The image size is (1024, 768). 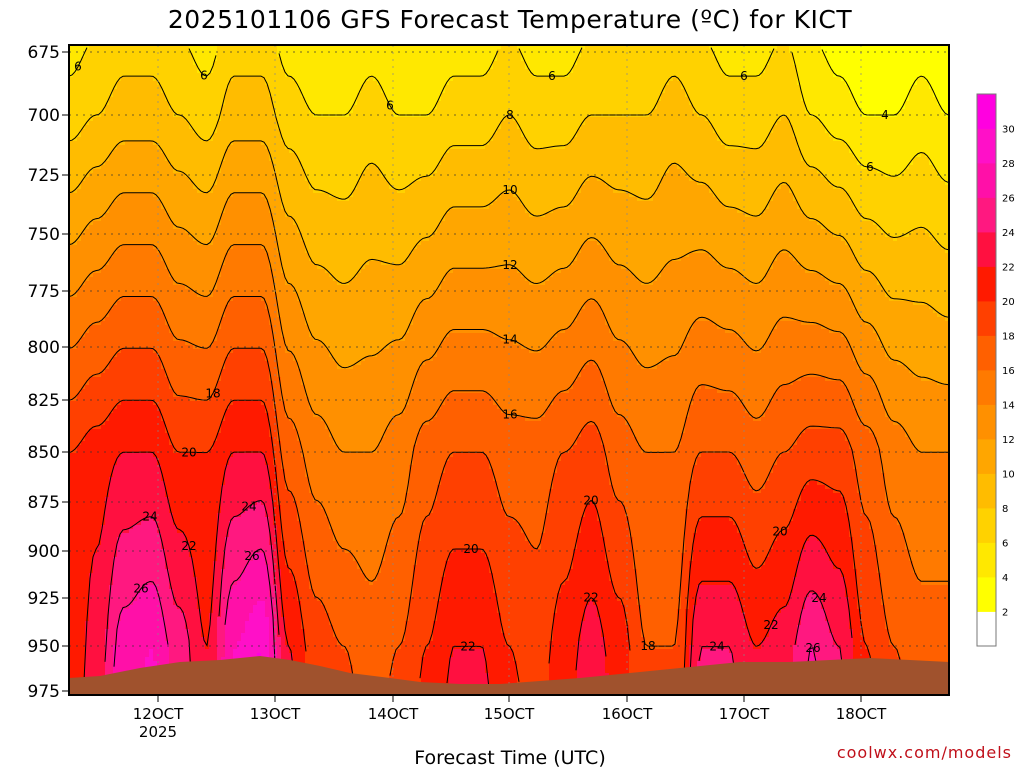 I want to click on contour-label: 6, so click(x=744, y=76).